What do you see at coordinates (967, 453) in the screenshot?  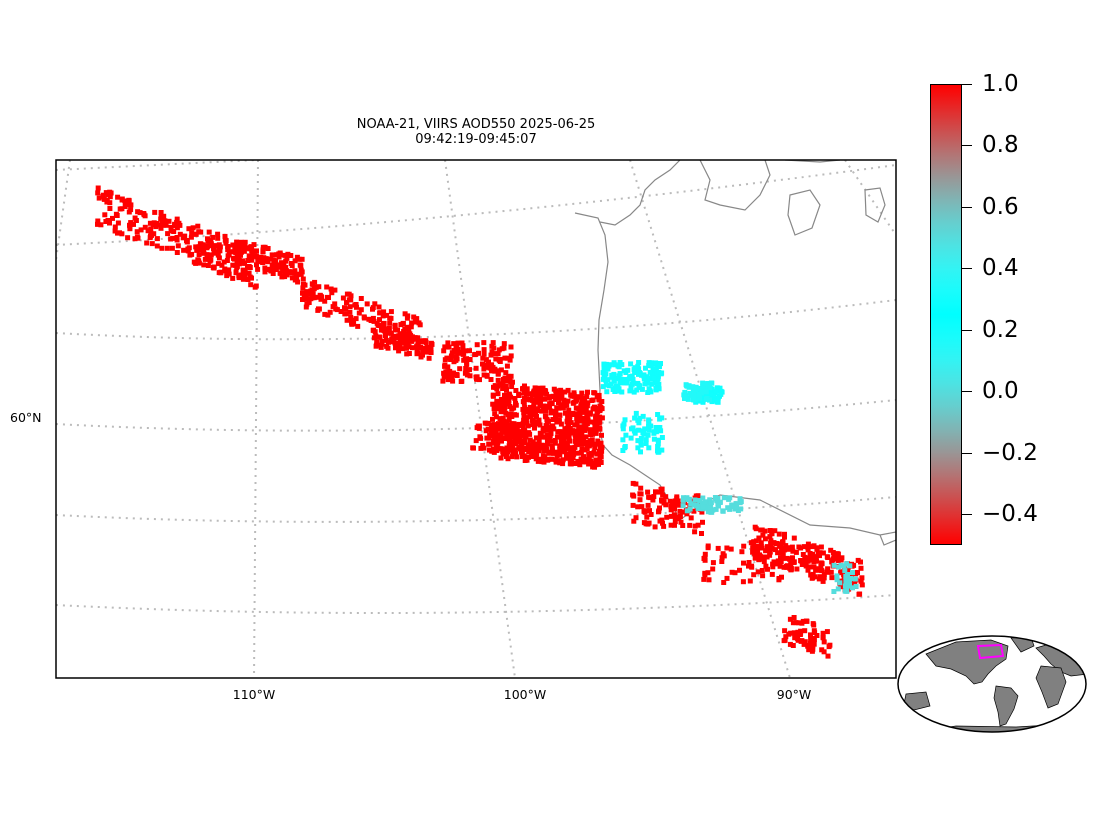 I see `colorbar-tick` at bounding box center [967, 453].